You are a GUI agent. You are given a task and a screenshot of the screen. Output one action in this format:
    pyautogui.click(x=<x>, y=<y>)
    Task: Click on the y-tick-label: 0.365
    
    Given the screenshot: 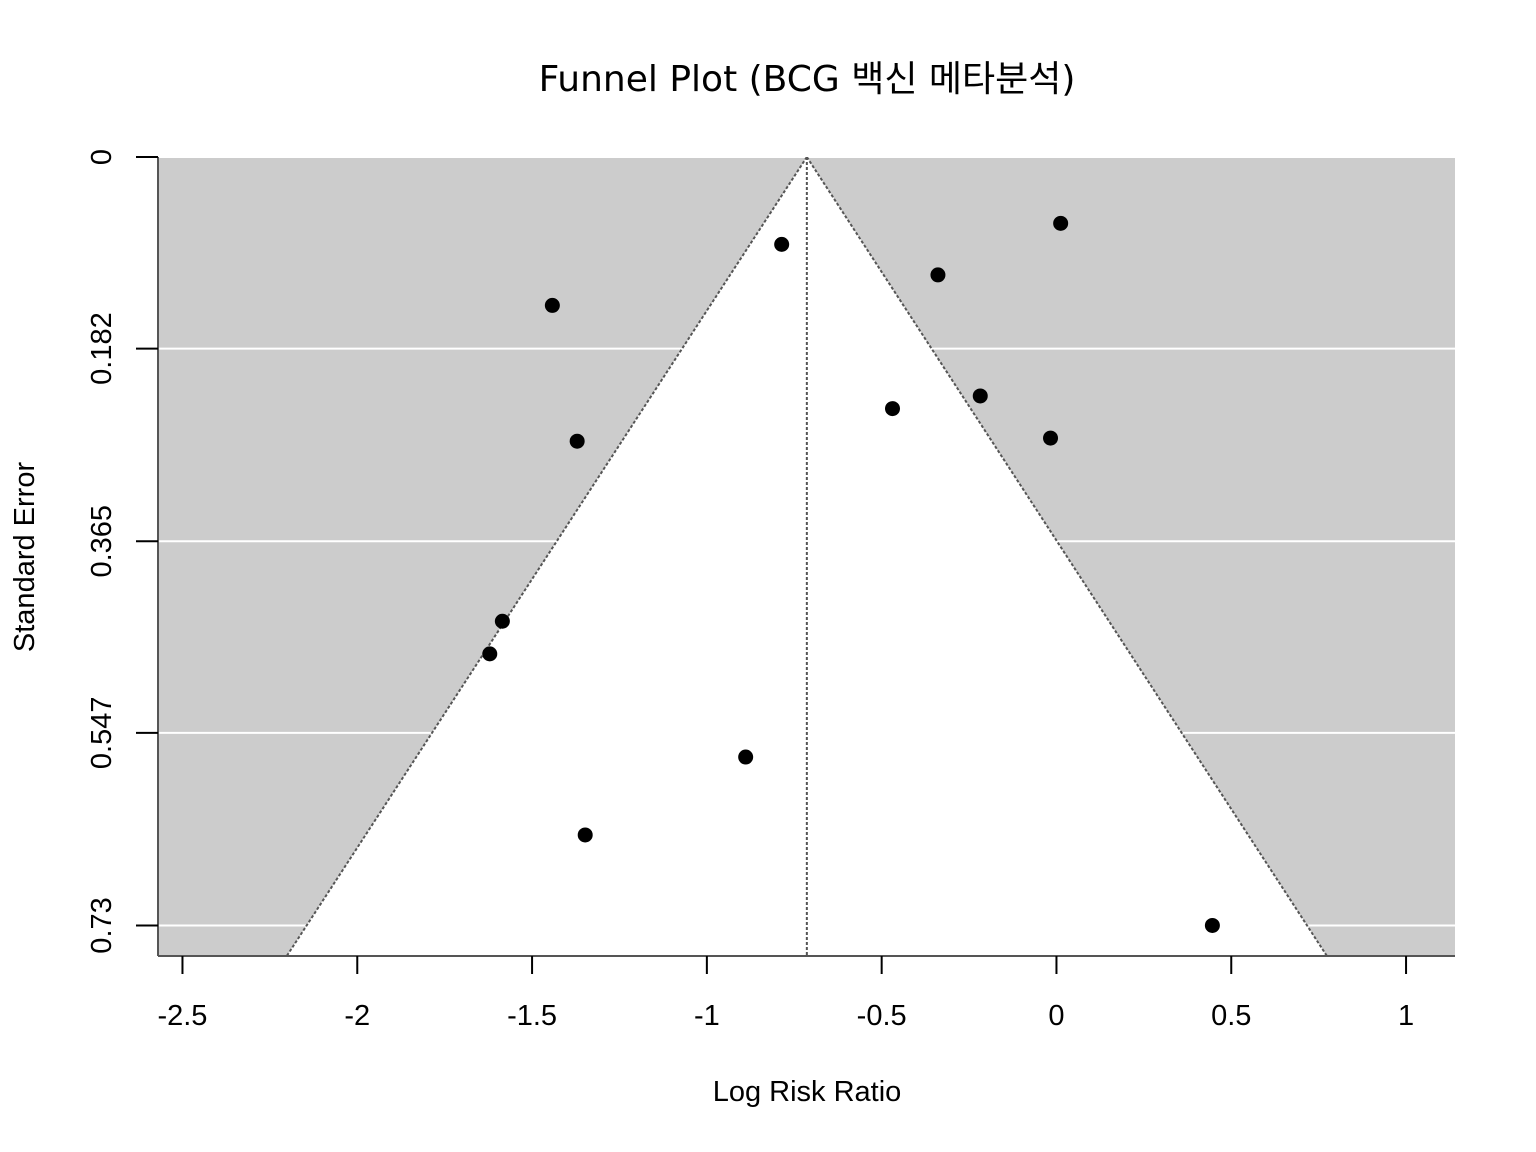 What is the action you would take?
    pyautogui.click(x=102, y=541)
    